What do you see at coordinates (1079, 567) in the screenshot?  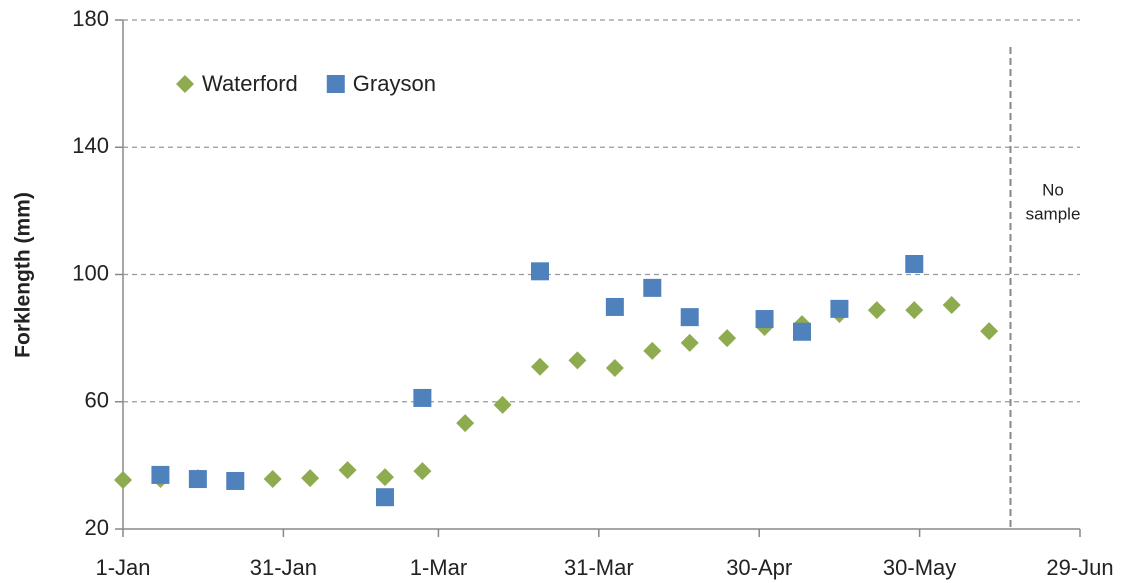 I see `x-tick-label: 29-Jun` at bounding box center [1079, 567].